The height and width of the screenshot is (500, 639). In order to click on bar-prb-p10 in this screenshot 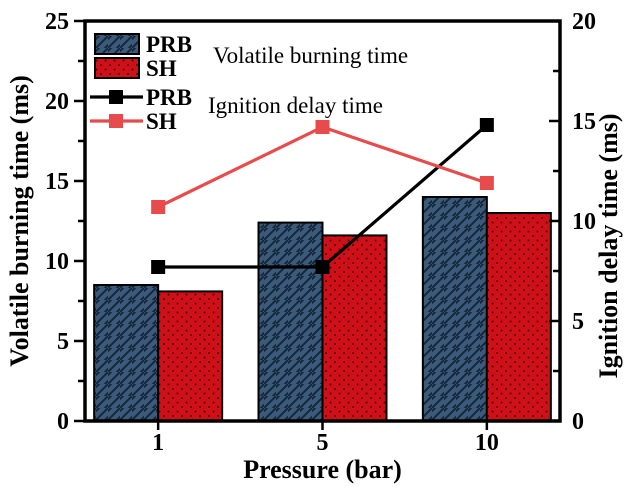, I will do `click(454, 309)`.